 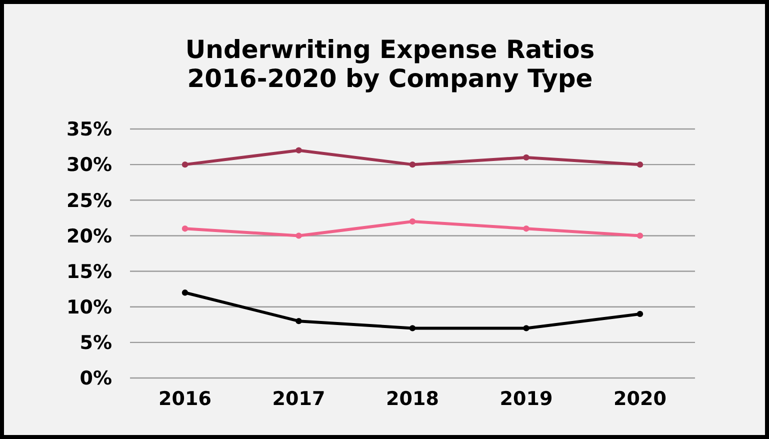 I want to click on y-tick-label: 20%, so click(x=89, y=236).